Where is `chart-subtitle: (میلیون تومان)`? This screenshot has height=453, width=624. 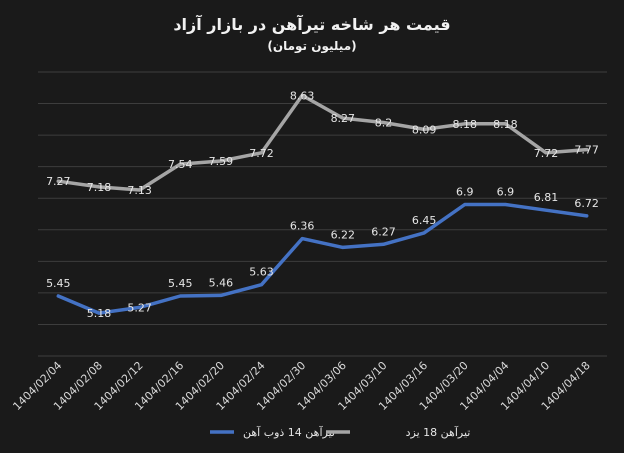
chart-subtitle: (میلیون تومان) is located at coordinates (311, 46).